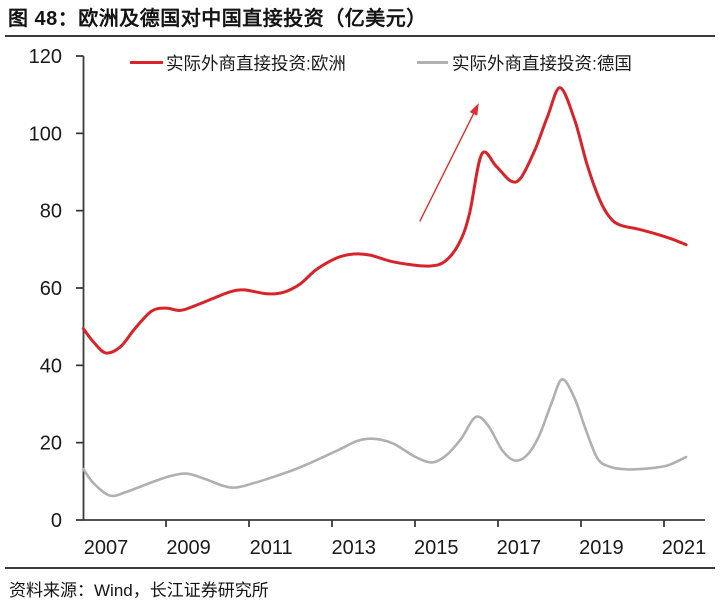 Image resolution: width=720 pixels, height=608 pixels. Describe the element at coordinates (474, 109) in the screenshot. I see `trend-arrow-head` at that location.